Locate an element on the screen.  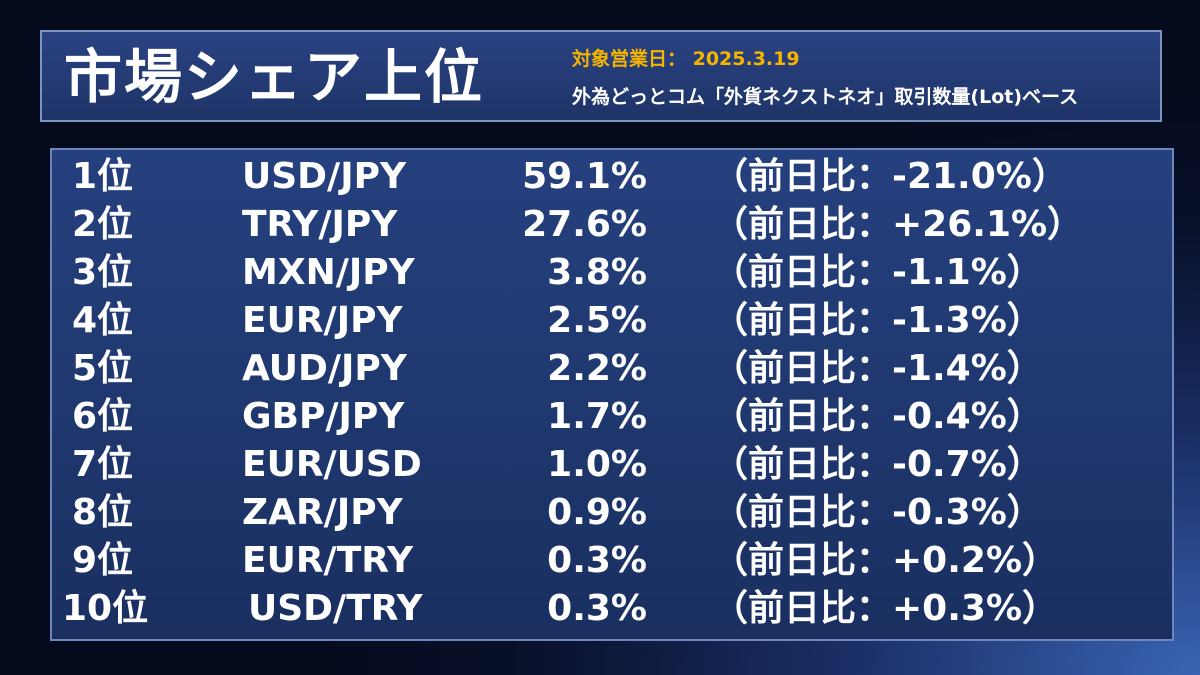
table-row: 5位 AUD/JPY 2.2% （前日比：-1.4%） is located at coordinates (612, 369).